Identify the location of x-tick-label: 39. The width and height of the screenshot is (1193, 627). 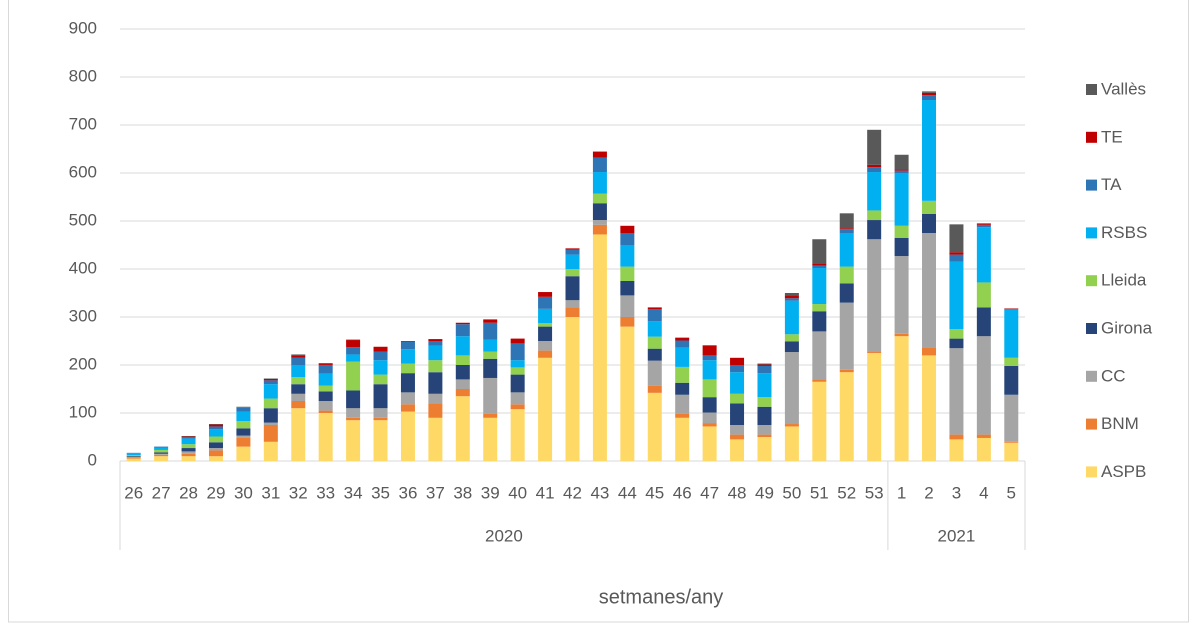
(490, 492).